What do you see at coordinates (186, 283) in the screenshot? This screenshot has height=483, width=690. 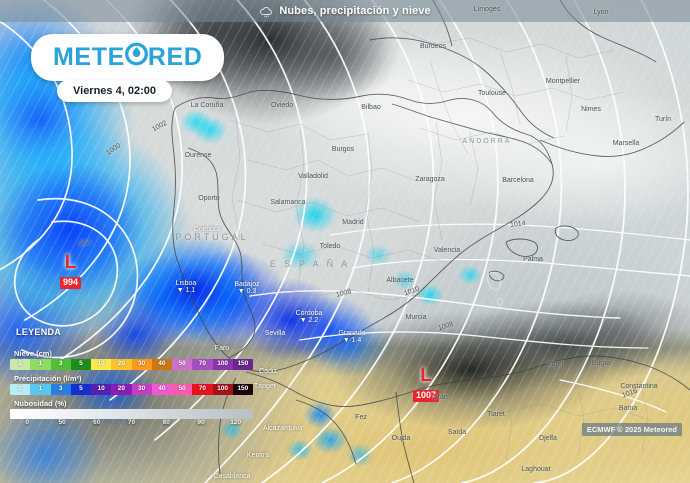 I see `city-name: Lisboa` at bounding box center [186, 283].